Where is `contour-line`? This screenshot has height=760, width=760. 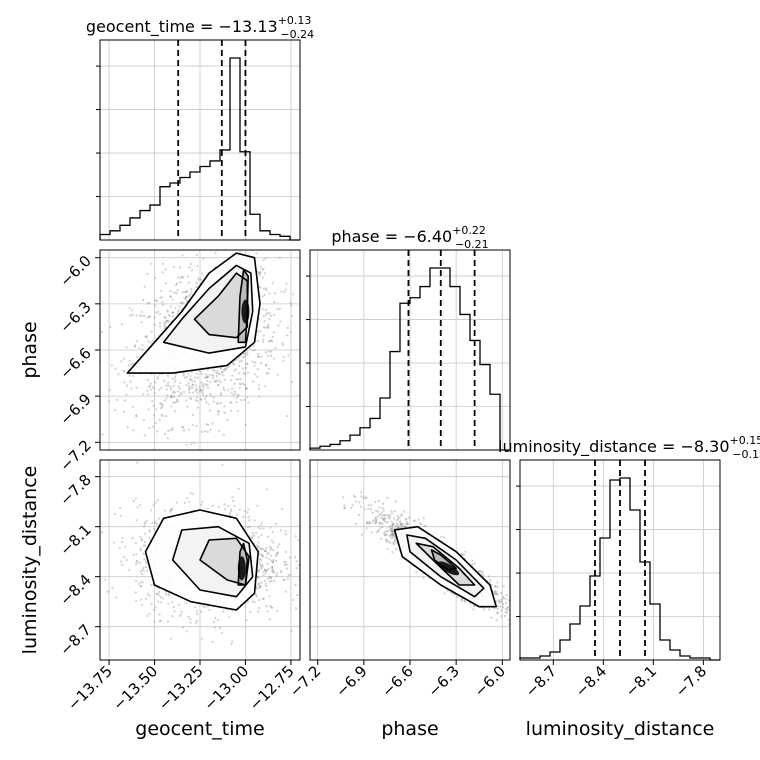 contour-line is located at coordinates (208, 309).